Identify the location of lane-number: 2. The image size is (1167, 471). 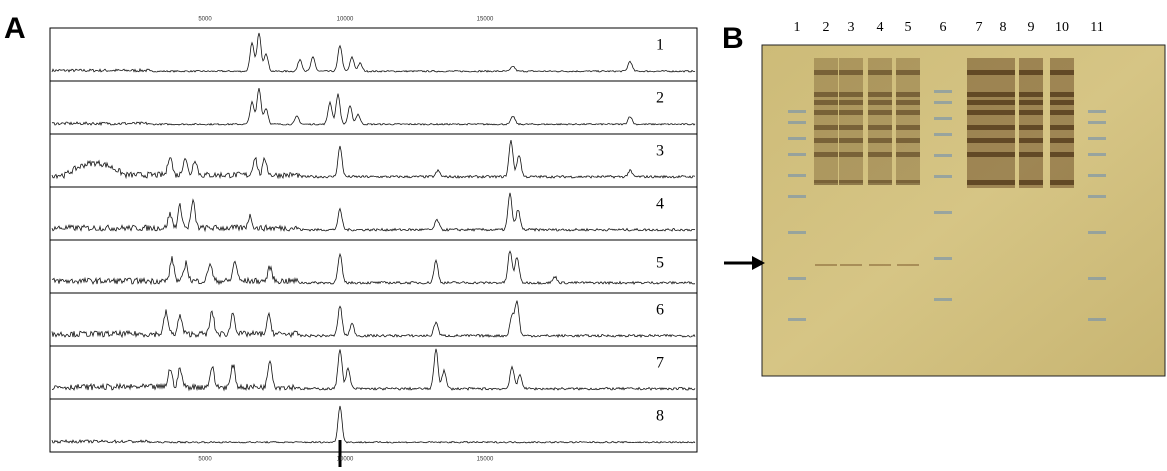
(826, 27).